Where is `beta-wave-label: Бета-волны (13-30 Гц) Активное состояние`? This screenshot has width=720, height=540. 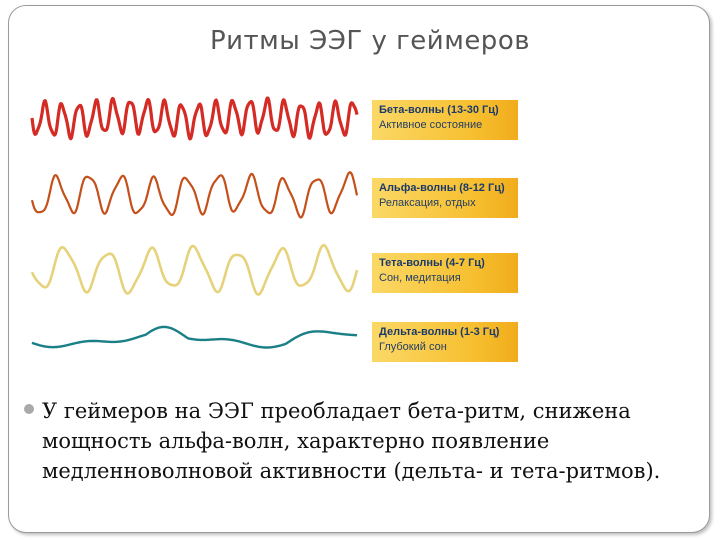
beta-wave-label: Бета-волны (13-30 Гц) Активное состояние is located at coordinates (445, 120).